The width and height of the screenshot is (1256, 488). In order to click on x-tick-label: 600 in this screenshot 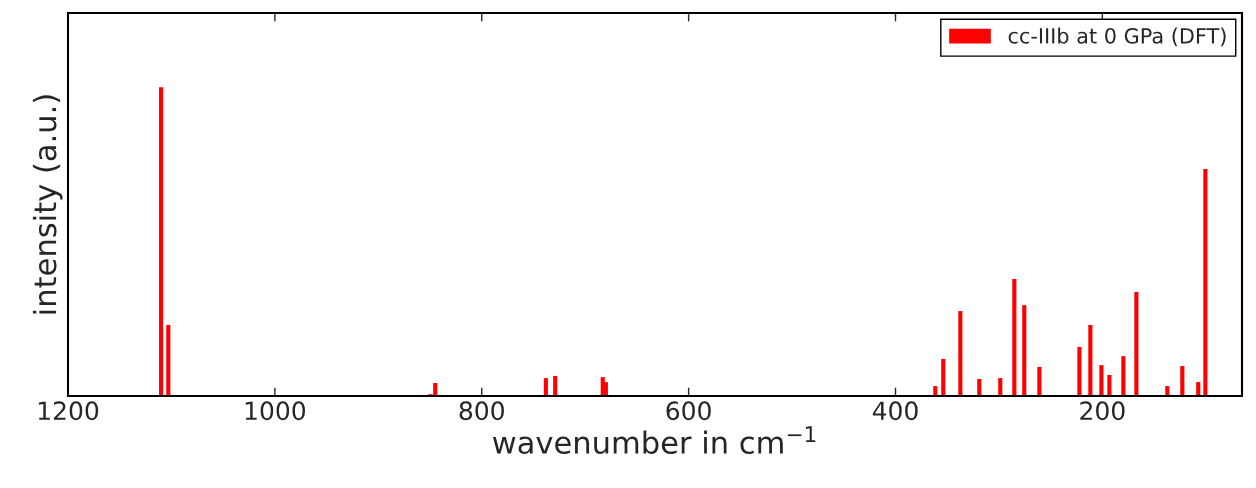, I will do `click(688, 411)`.